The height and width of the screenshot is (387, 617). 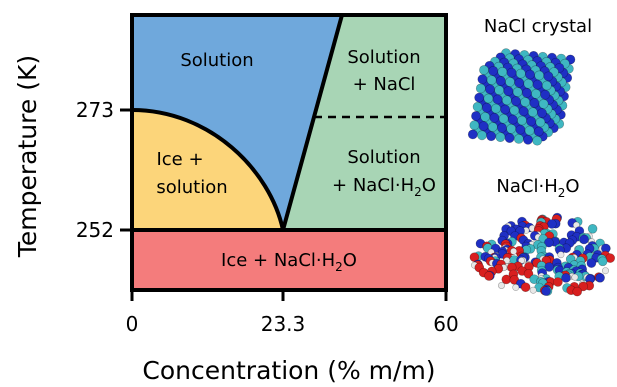 I want to click on y-tick-label-273: 273, so click(x=95, y=110).